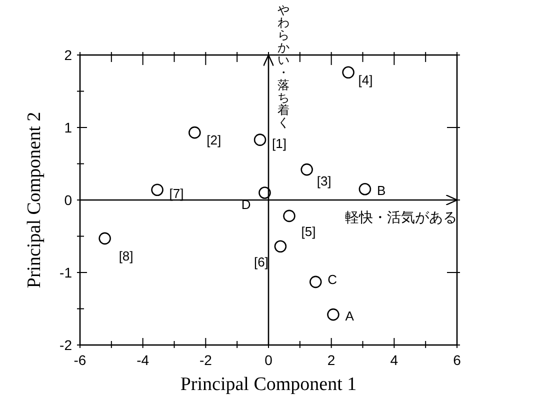 The height and width of the screenshot is (405, 537). What do you see at coordinates (68, 55) in the screenshot?
I see `y-tick-label: 2` at bounding box center [68, 55].